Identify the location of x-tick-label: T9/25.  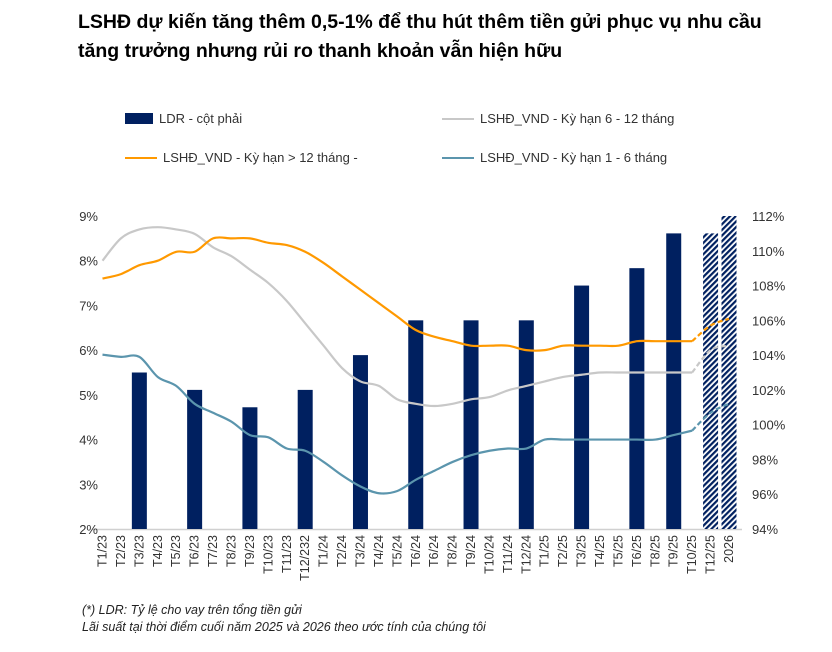
(674, 551).